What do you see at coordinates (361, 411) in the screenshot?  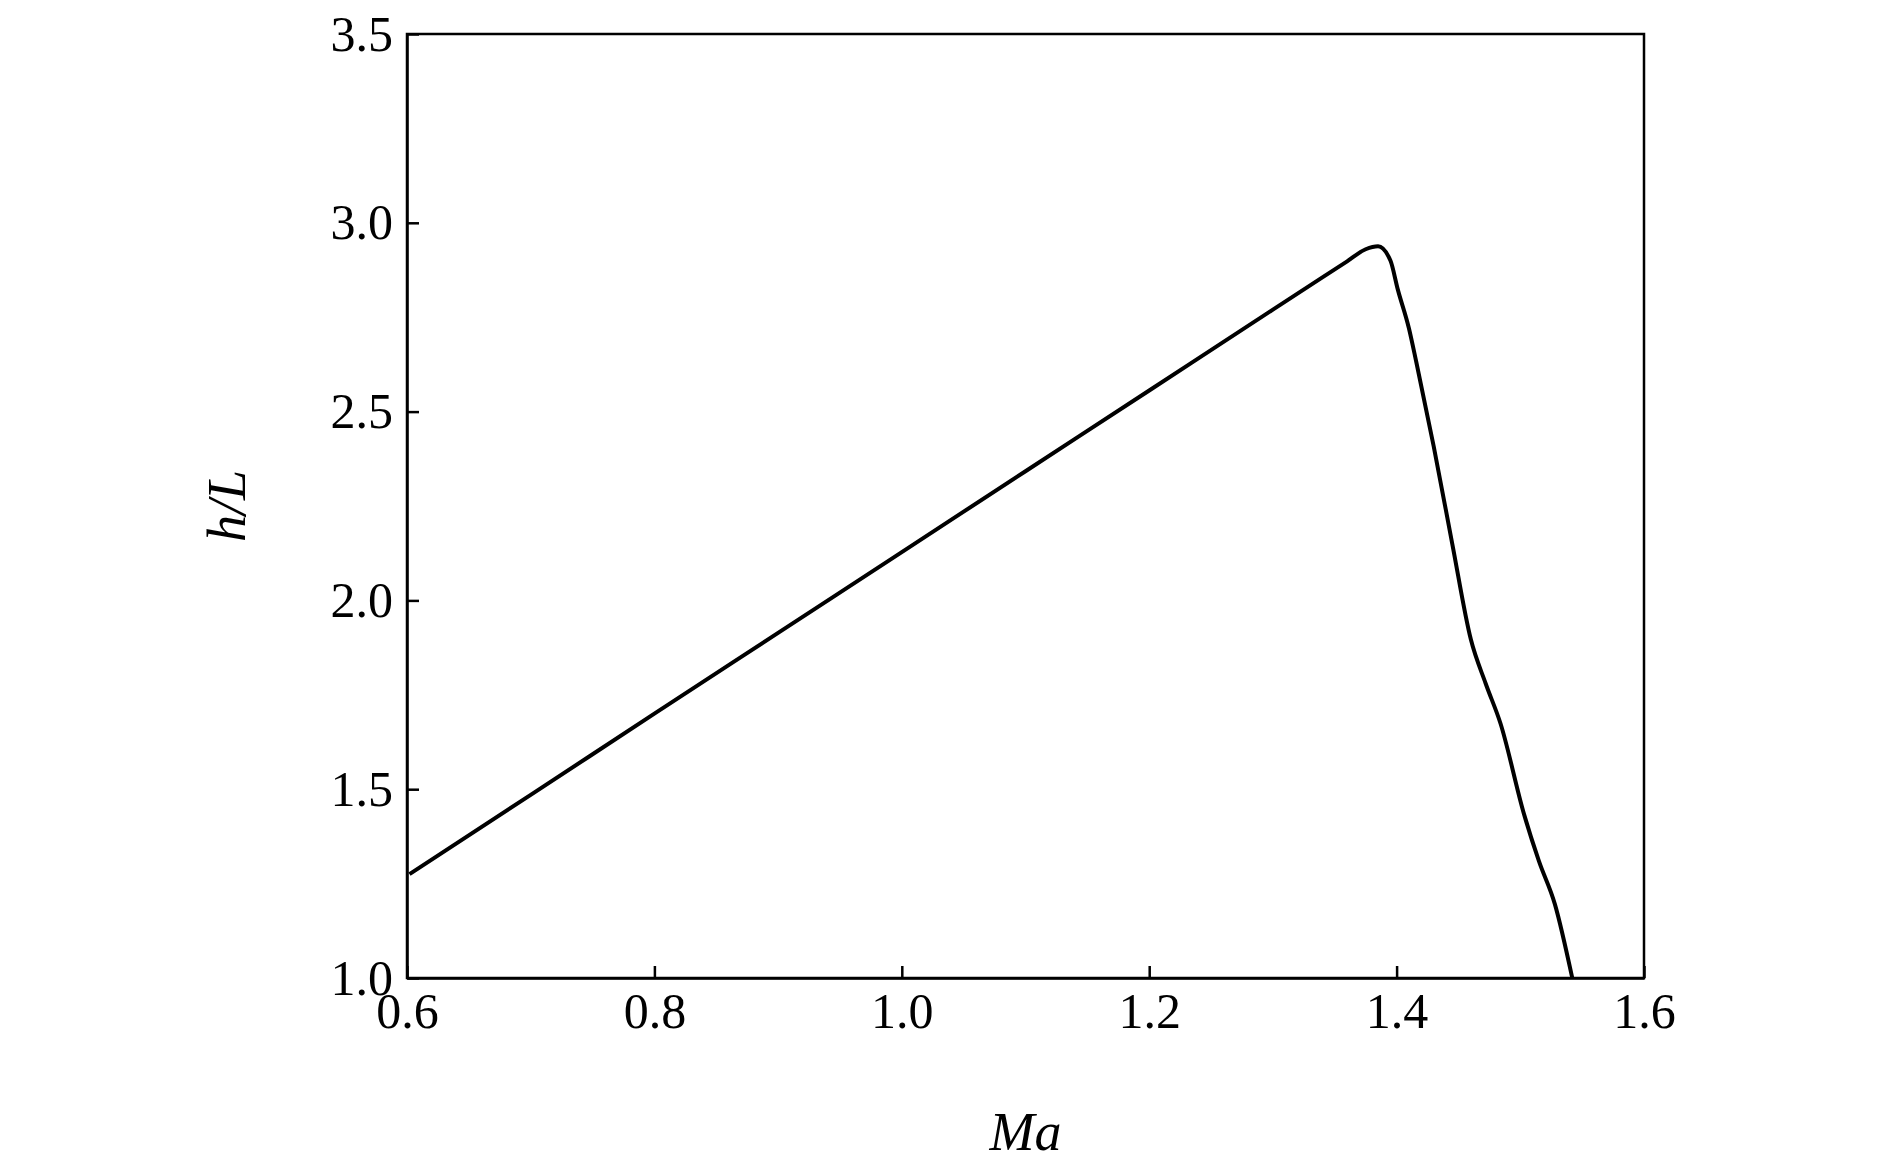 I see `y-tick-label: 2.5` at bounding box center [361, 411].